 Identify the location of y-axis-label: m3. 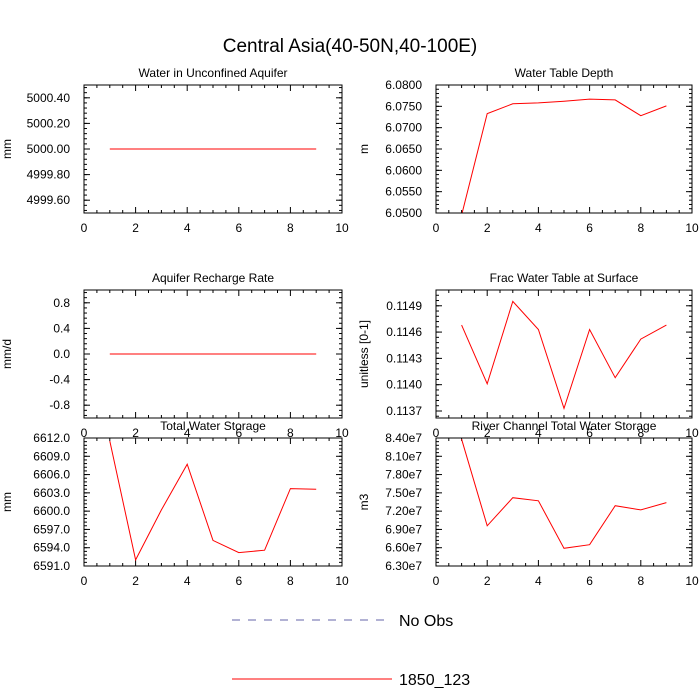
(364, 501).